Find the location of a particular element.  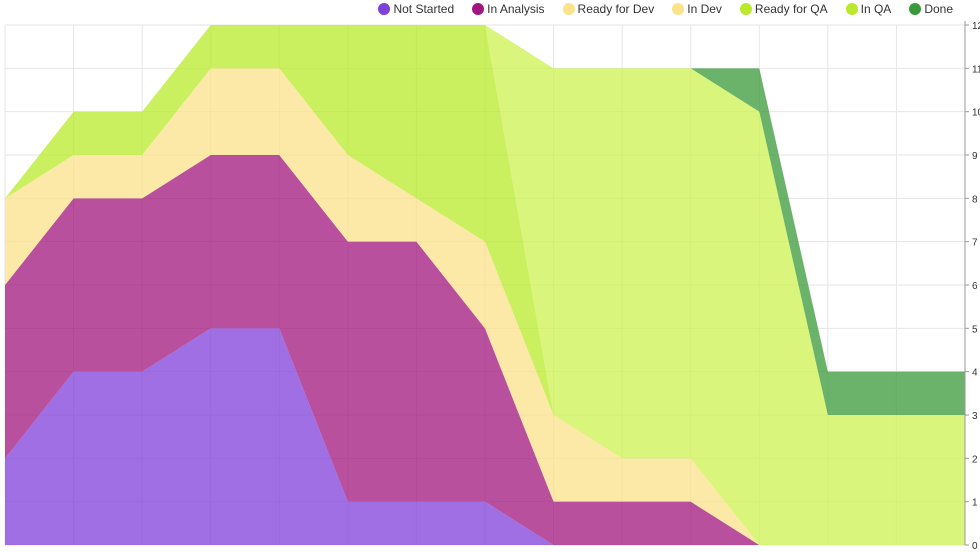

legend-item-not-started: Not Started is located at coordinates (416, 9).